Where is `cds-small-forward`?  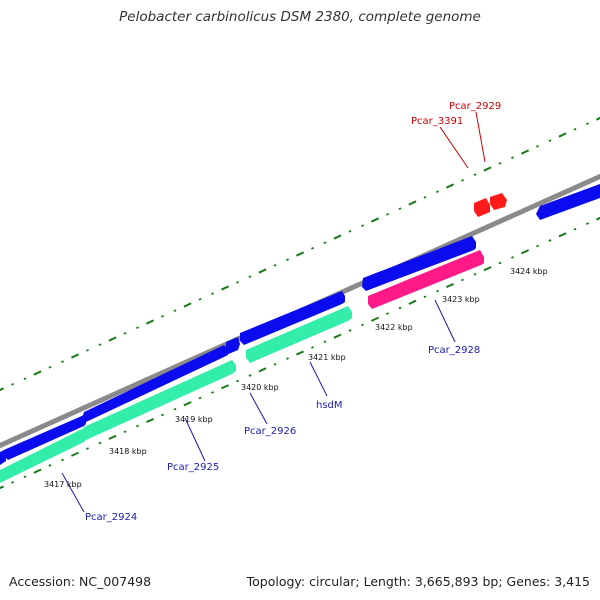
cds-small-forward is located at coordinates (233, 346).